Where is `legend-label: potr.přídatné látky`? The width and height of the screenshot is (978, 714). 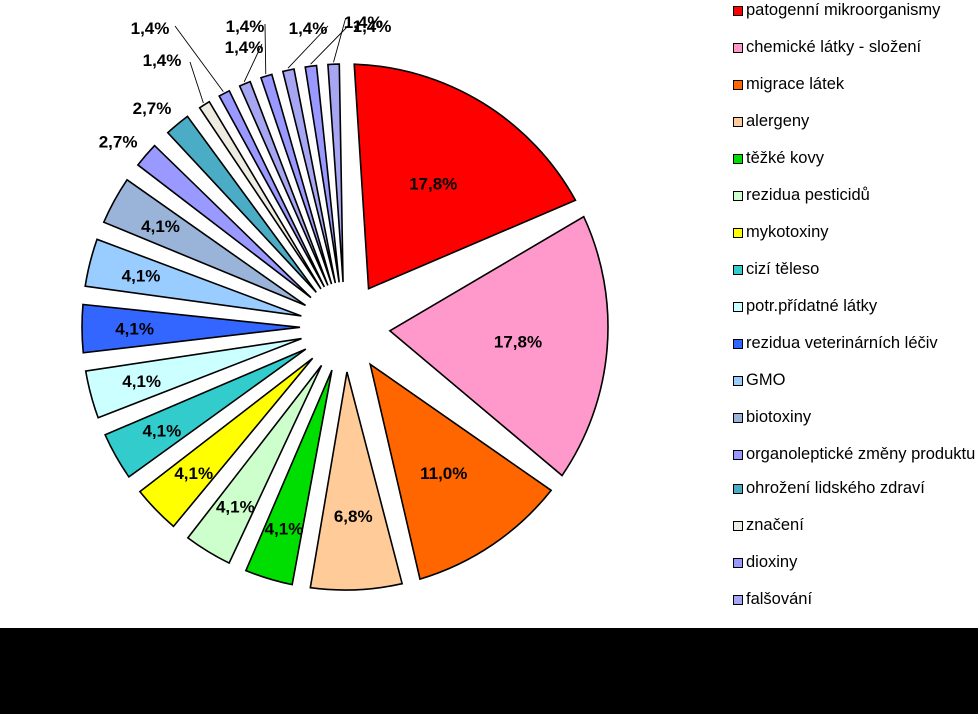 legend-label: potr.přídatné látky is located at coordinates (812, 306).